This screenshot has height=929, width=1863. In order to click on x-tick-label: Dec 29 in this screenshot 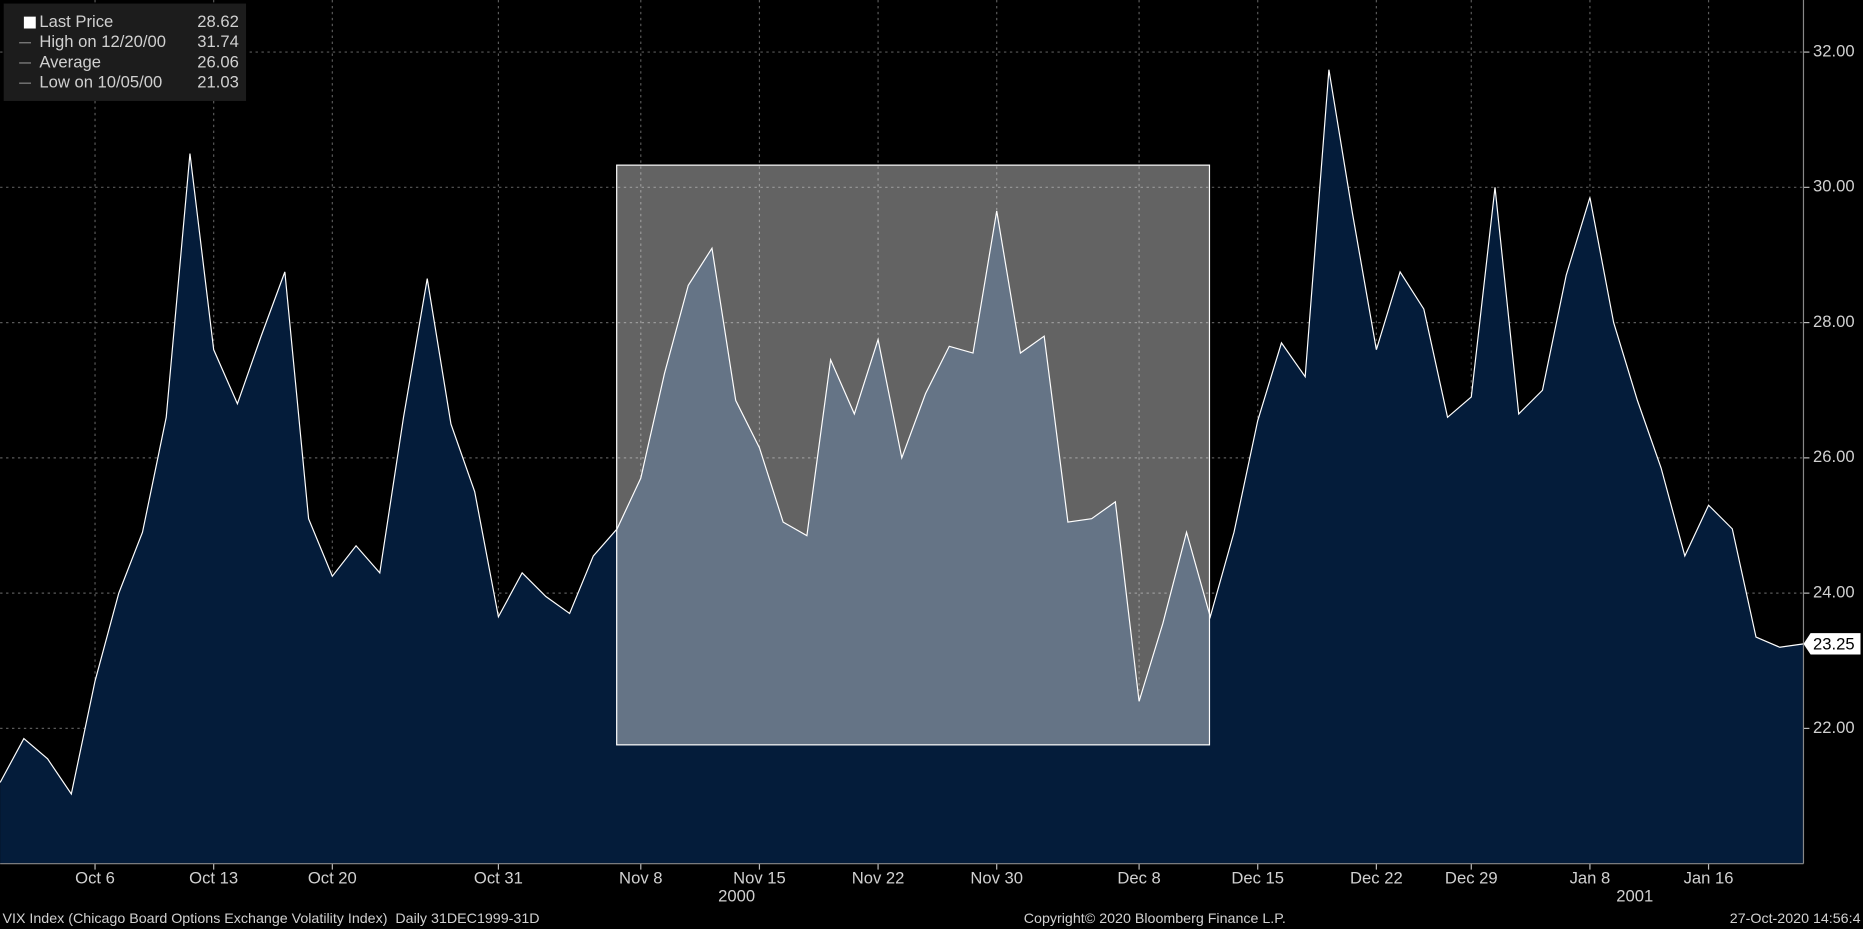, I will do `click(1471, 877)`.